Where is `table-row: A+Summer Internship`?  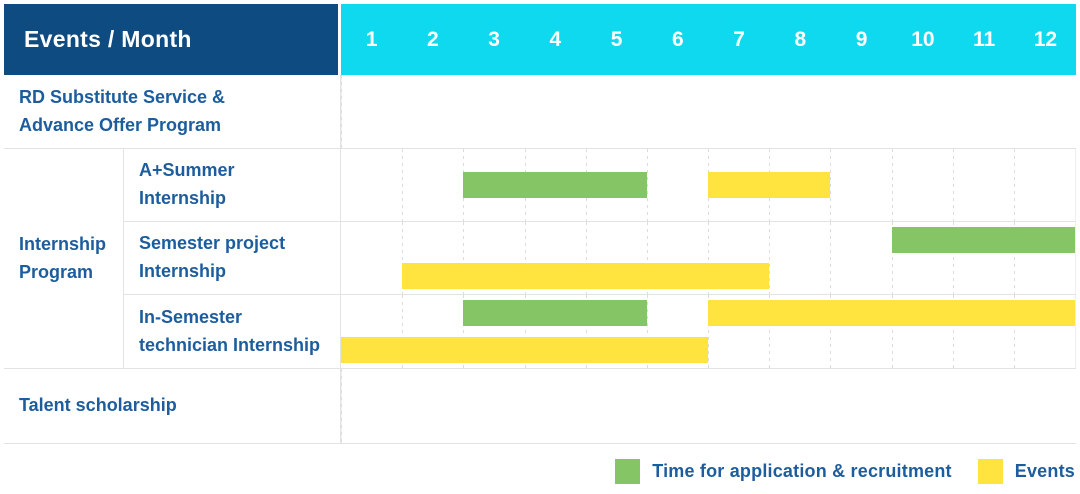
table-row: A+Summer Internship is located at coordinates (600, 185).